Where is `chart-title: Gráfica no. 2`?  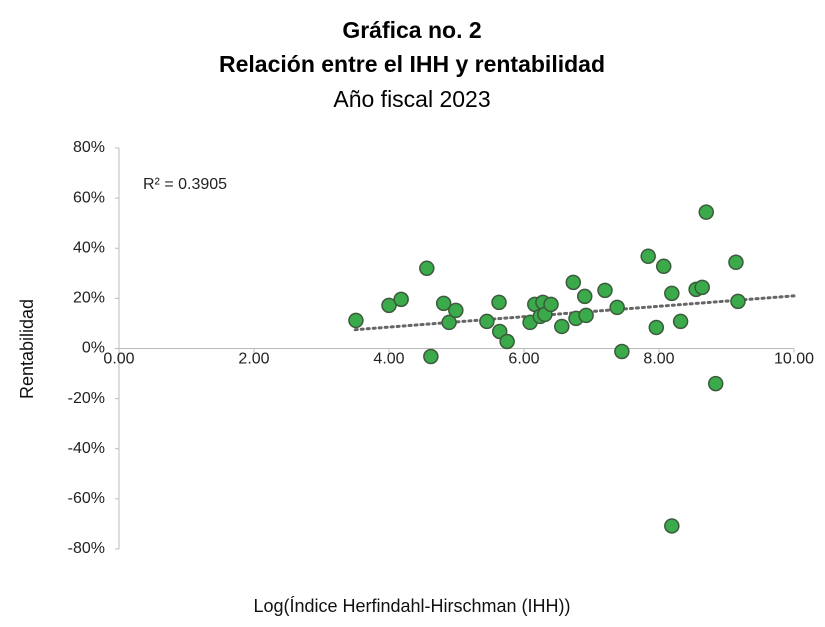
chart-title: Gráfica no. 2 is located at coordinates (411, 30).